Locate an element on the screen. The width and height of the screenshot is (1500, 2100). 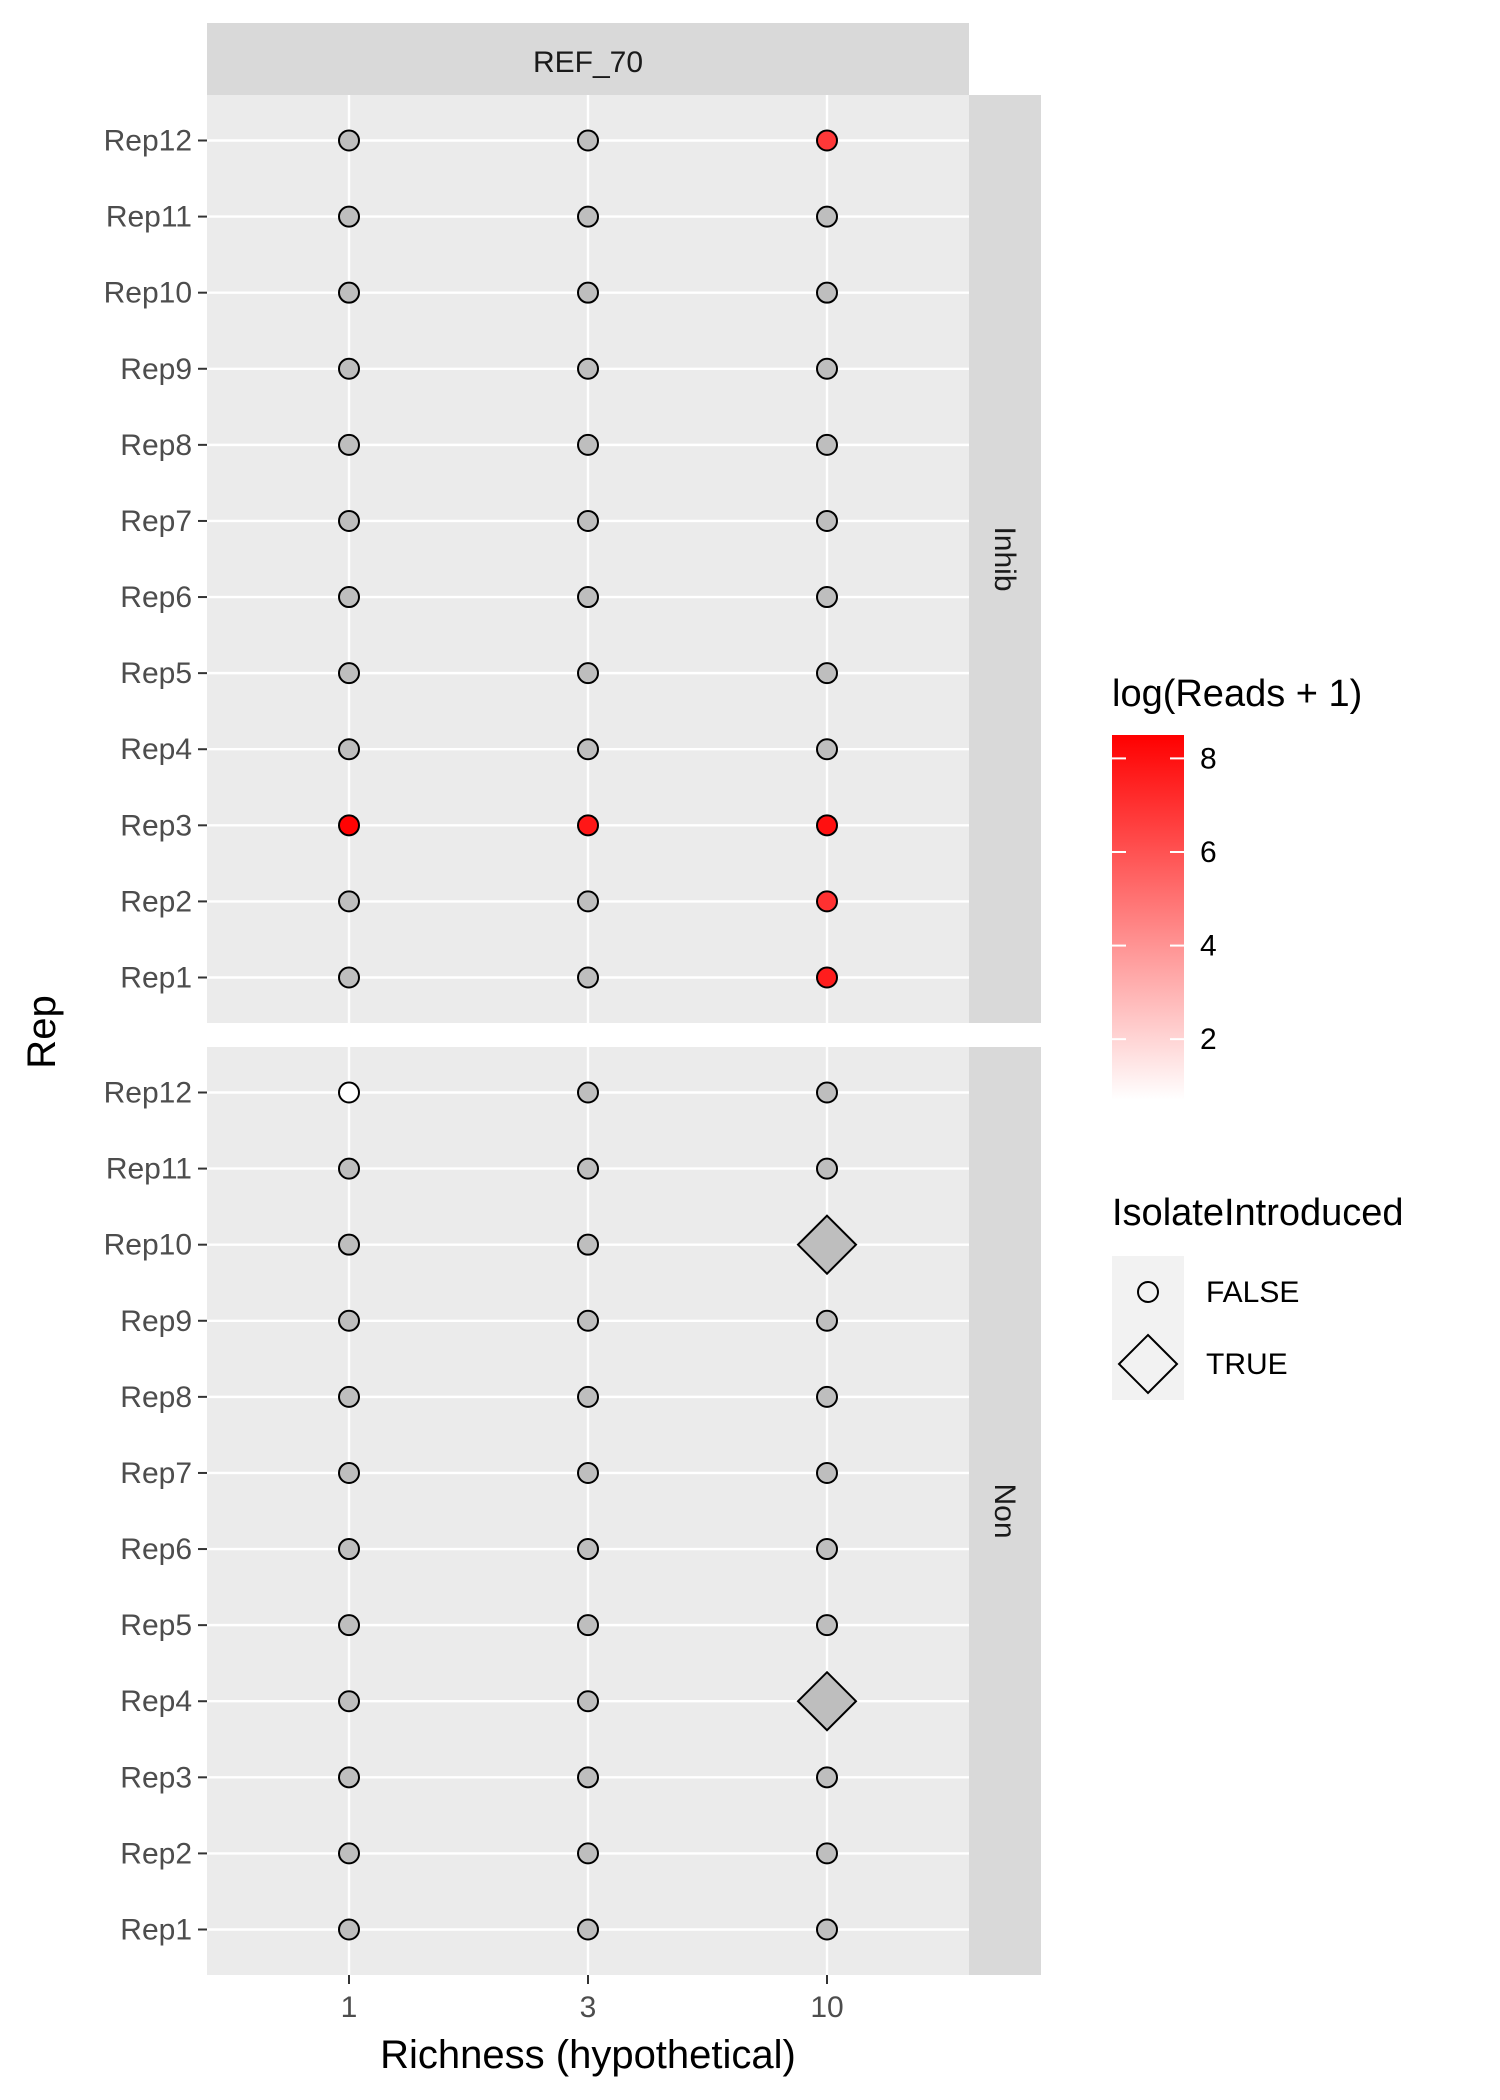
y-tick-label: Rep5 is located at coordinates (156, 673).